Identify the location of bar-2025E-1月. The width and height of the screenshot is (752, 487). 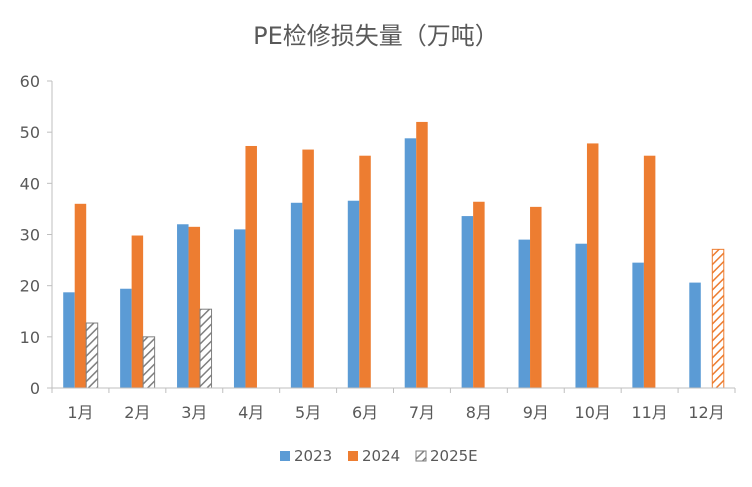
(92, 355).